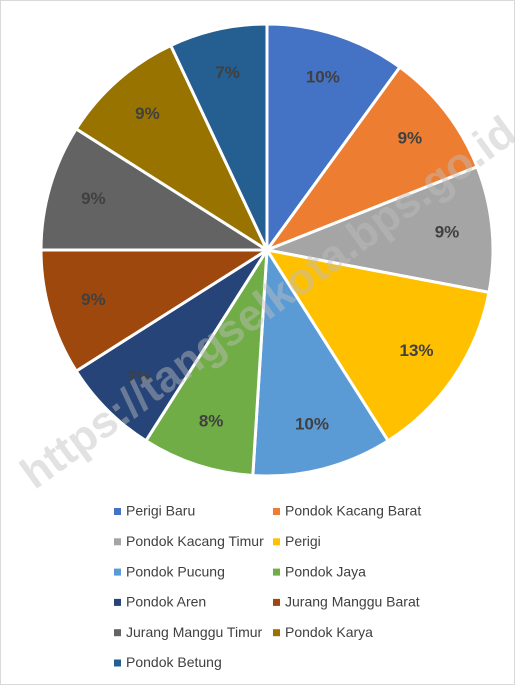  I want to click on legend-label: Pondok Aren, so click(166, 602).